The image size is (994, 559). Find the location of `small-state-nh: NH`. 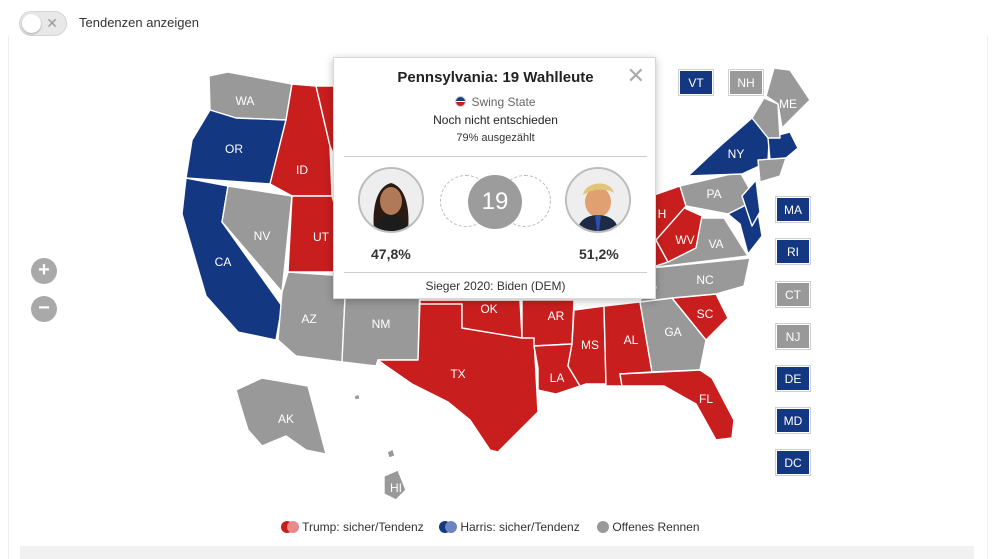

small-state-nh: NH is located at coordinates (746, 82).